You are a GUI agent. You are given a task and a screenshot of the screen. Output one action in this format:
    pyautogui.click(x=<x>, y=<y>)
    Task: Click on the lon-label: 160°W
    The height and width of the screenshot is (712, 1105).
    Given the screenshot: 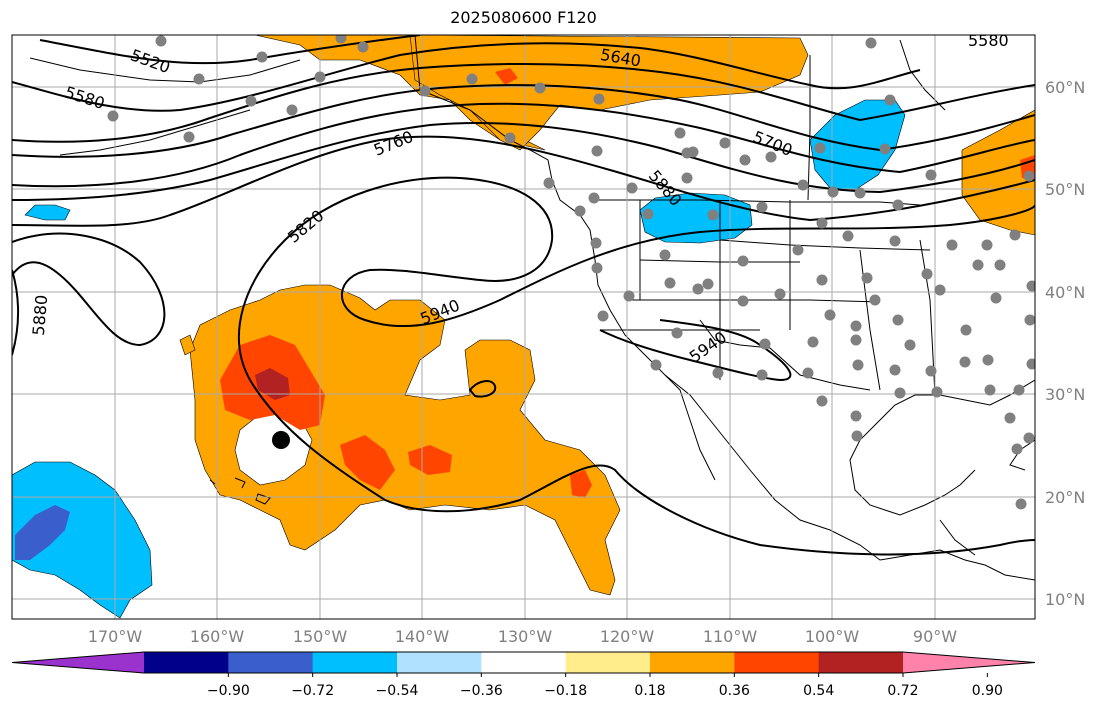 What is the action you would take?
    pyautogui.click(x=217, y=636)
    